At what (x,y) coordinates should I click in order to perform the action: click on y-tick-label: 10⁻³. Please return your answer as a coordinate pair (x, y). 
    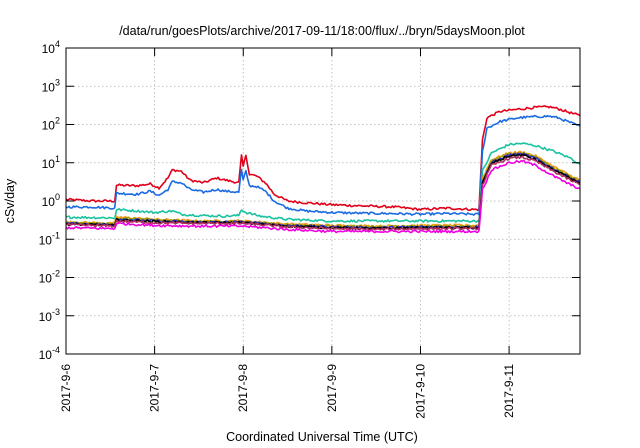
    Looking at the image, I should click on (49, 315).